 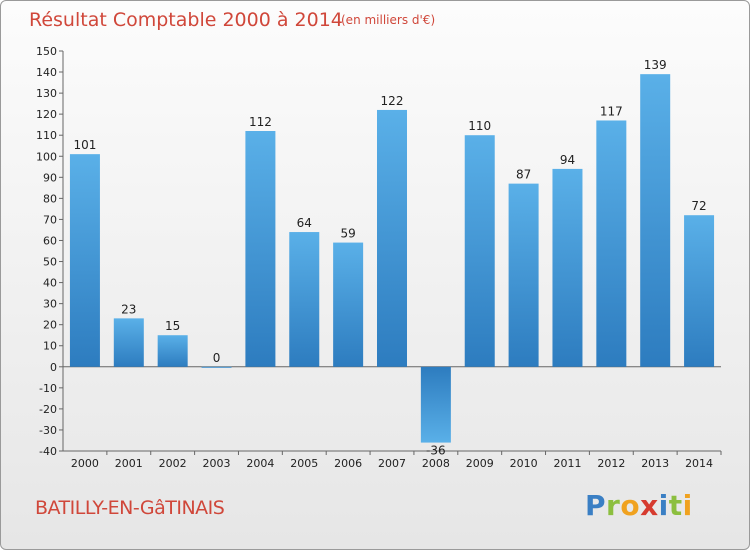 What do you see at coordinates (479, 126) in the screenshot?
I see `bar-value-label: 110` at bounding box center [479, 126].